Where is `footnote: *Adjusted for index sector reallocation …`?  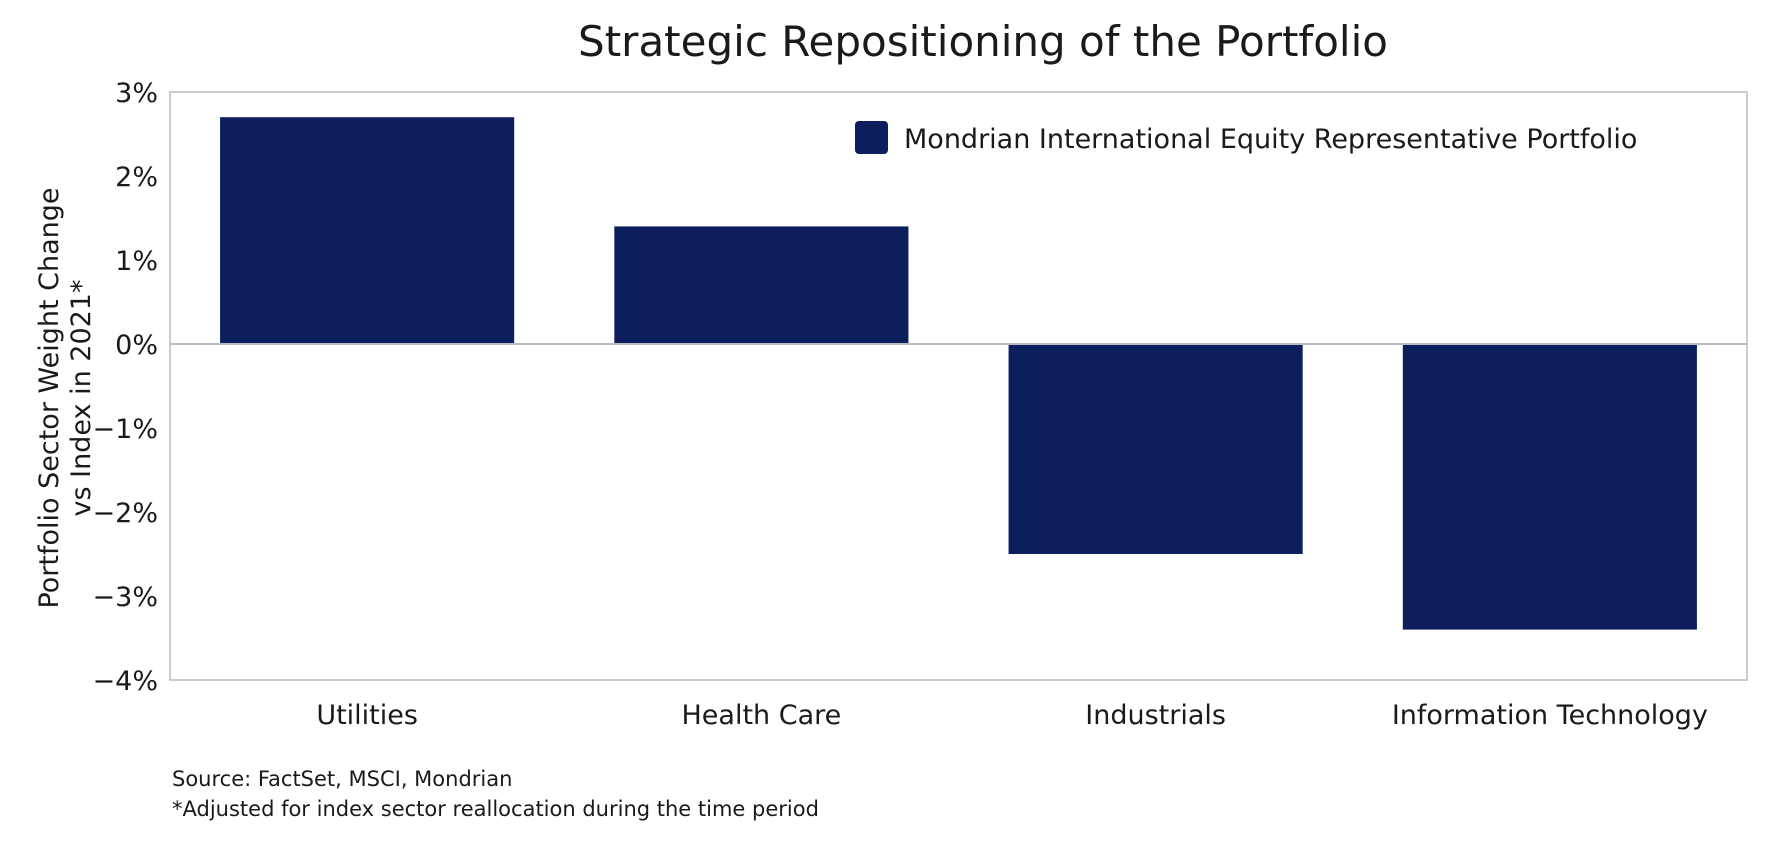 footnote: *Adjusted for index sector reallocation … is located at coordinates (495, 809).